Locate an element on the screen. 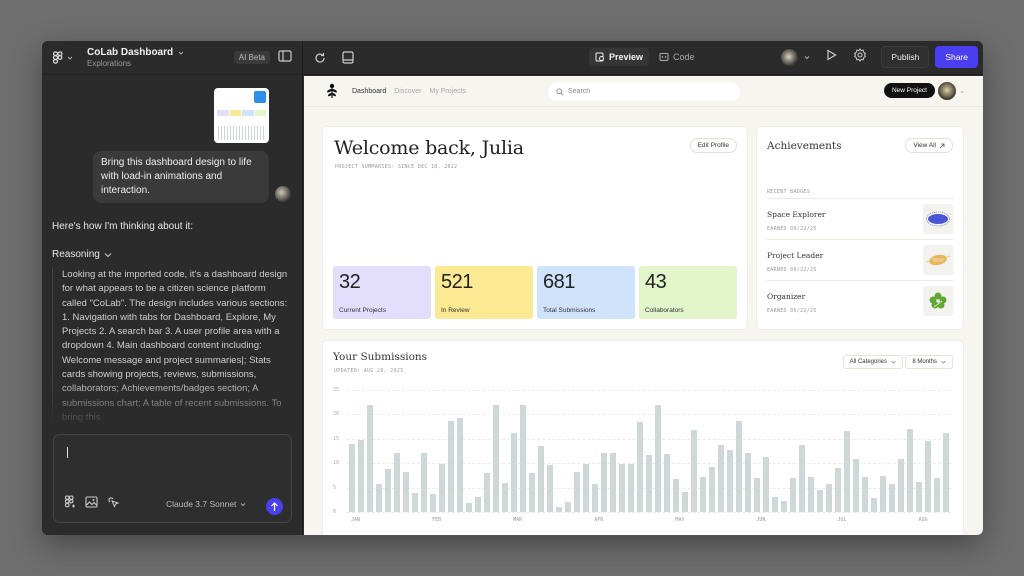 The width and height of the screenshot is (1024, 576). tab-preview: Preview is located at coordinates (619, 57).